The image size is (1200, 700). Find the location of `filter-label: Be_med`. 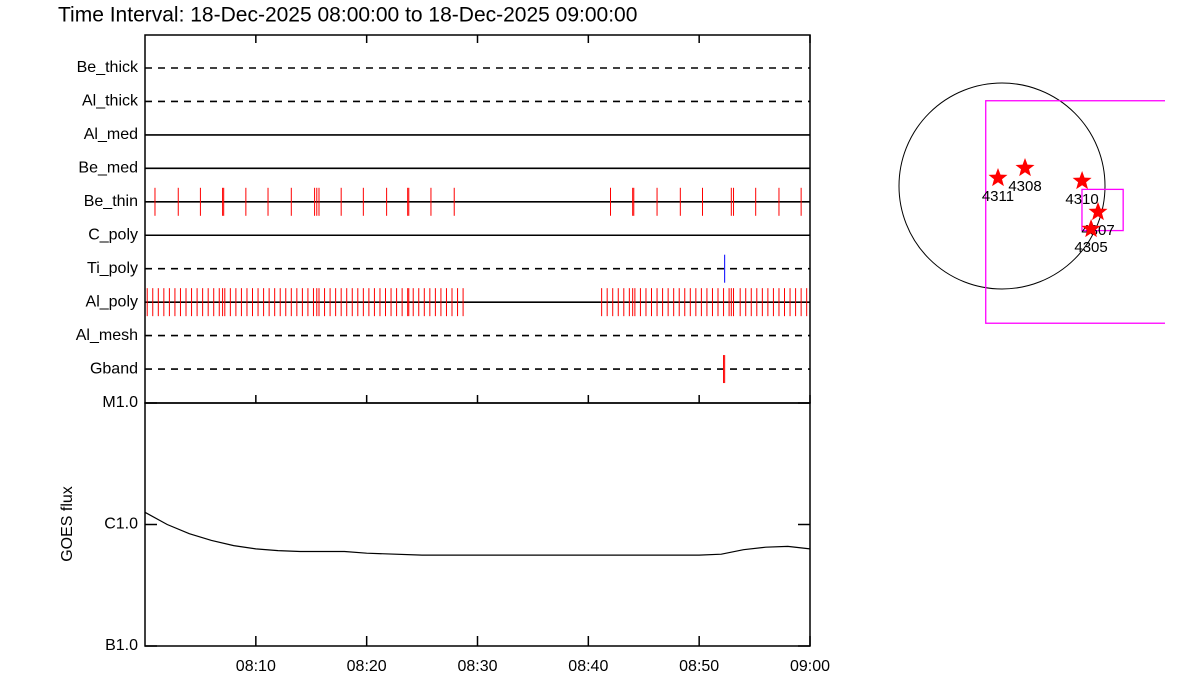

filter-label: Be_med is located at coordinates (108, 168).